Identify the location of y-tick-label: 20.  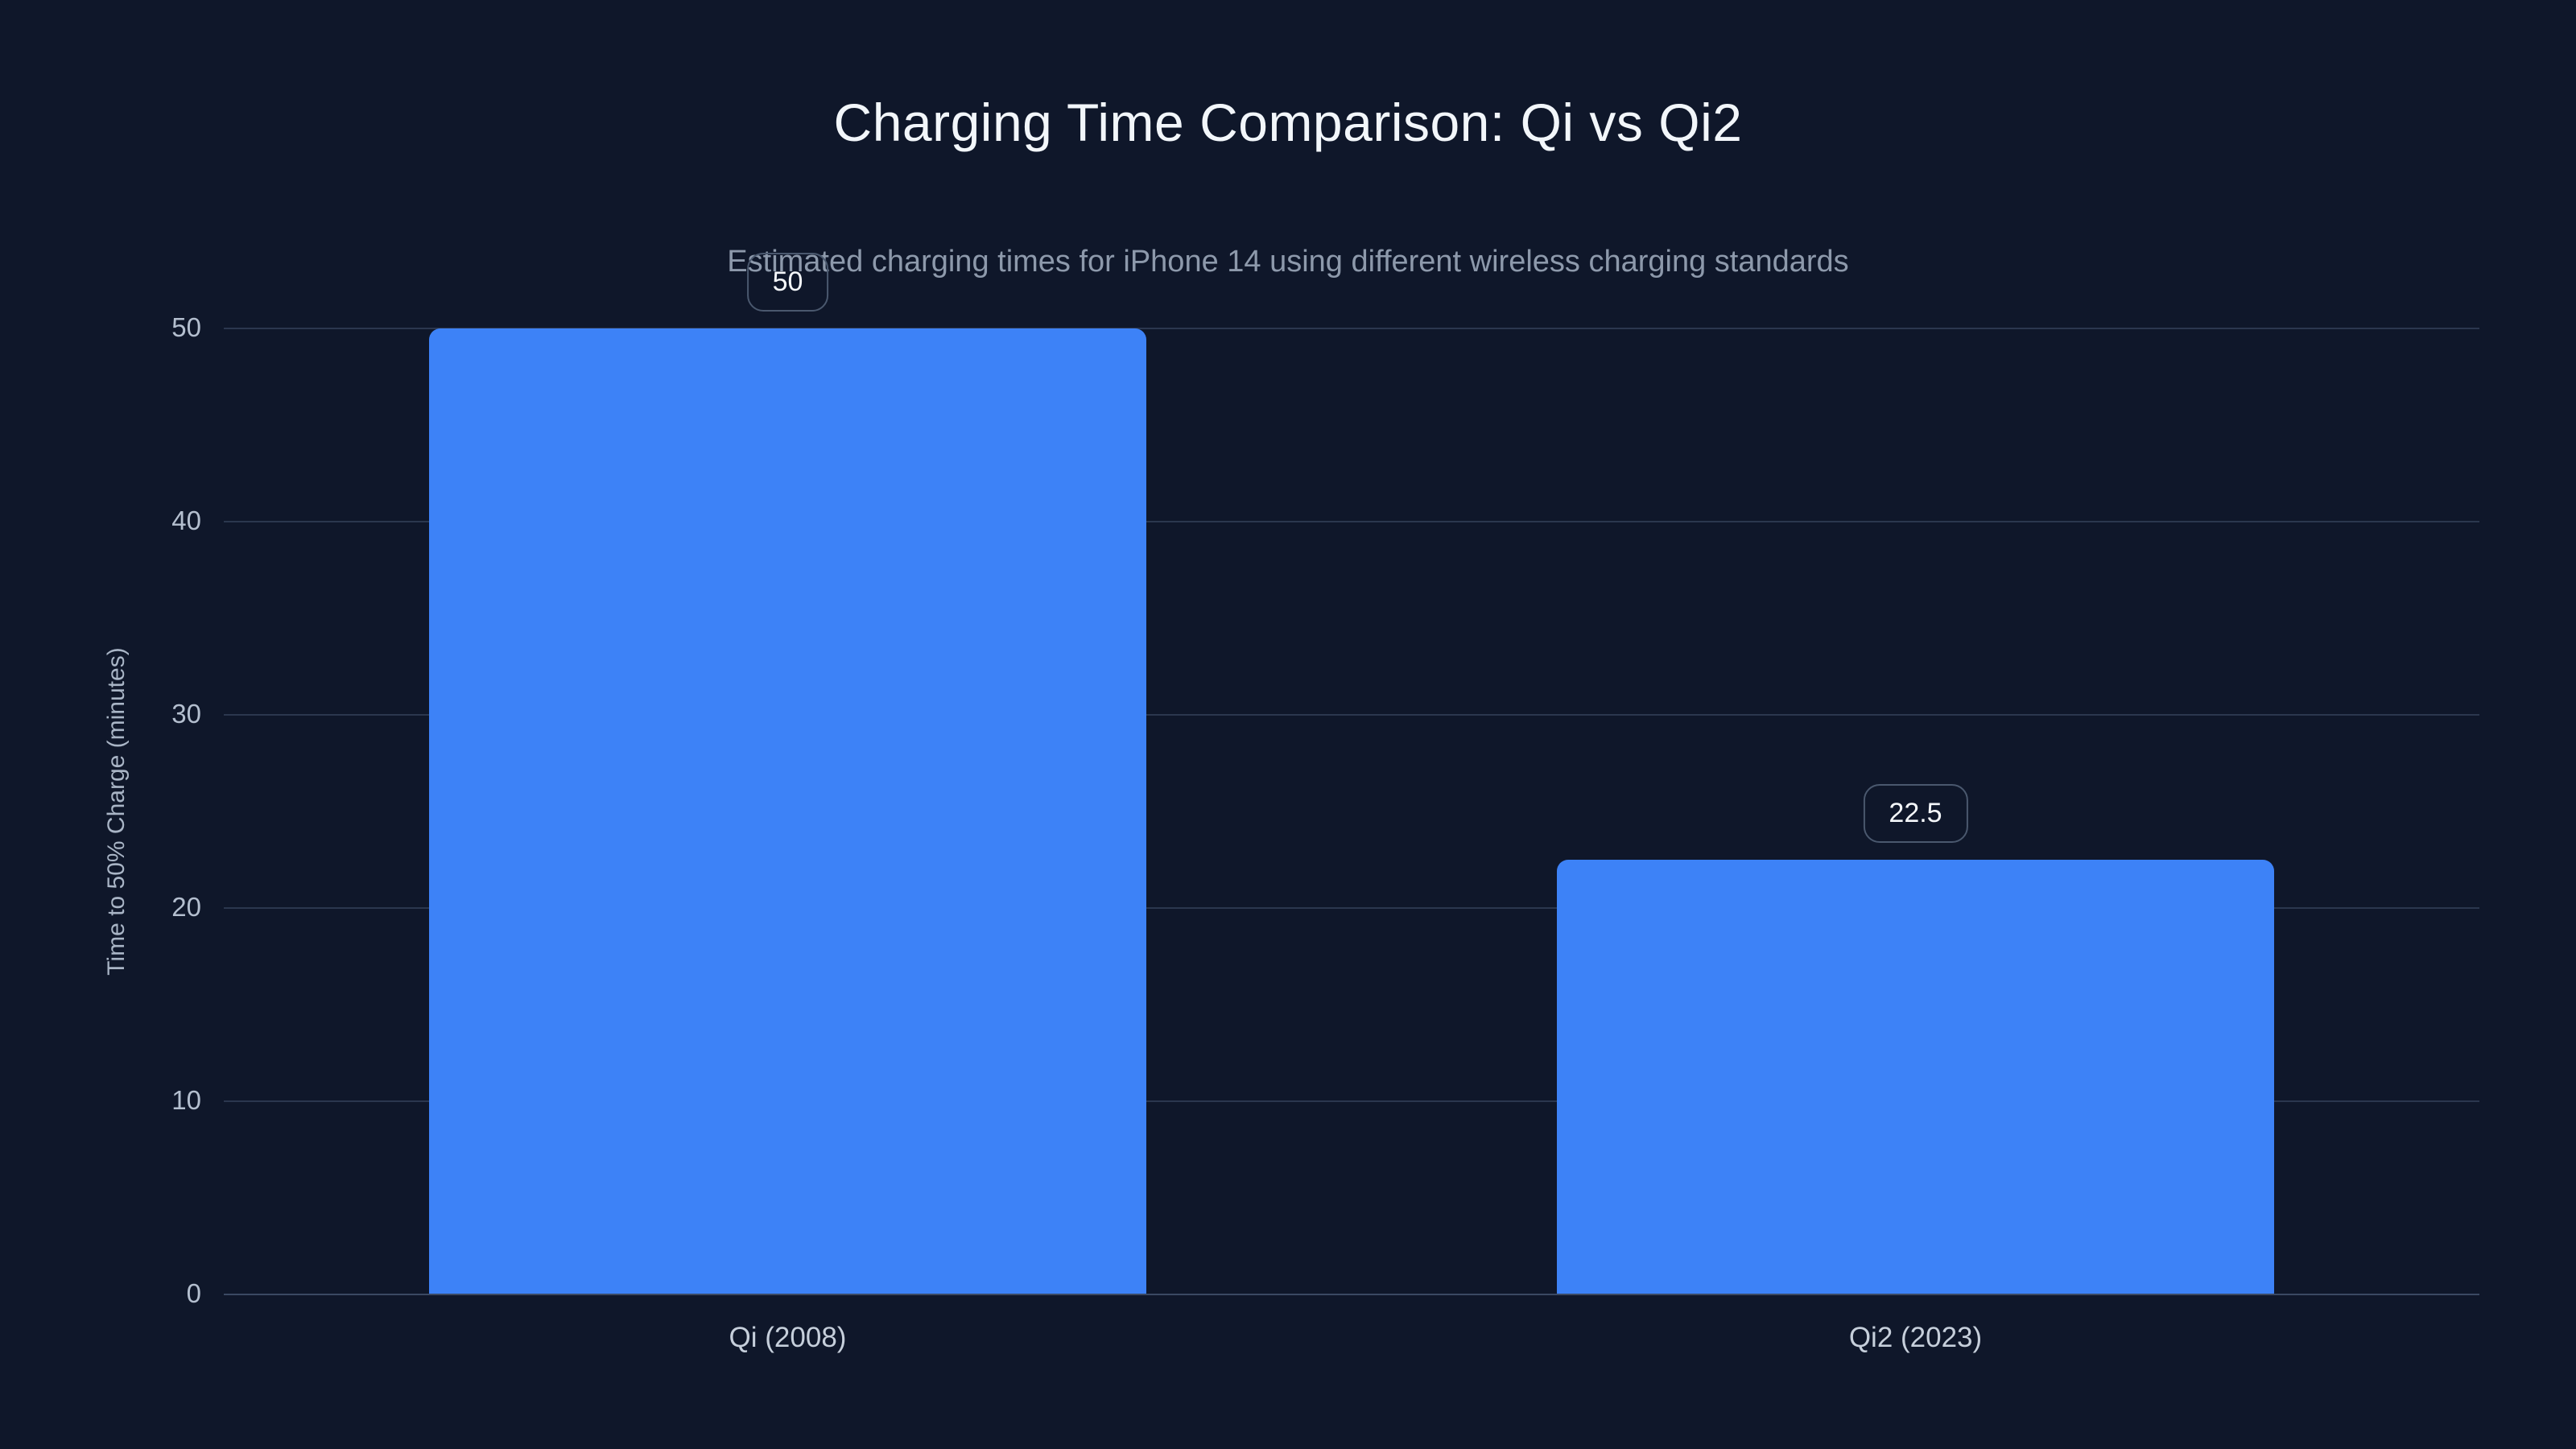
(186, 907).